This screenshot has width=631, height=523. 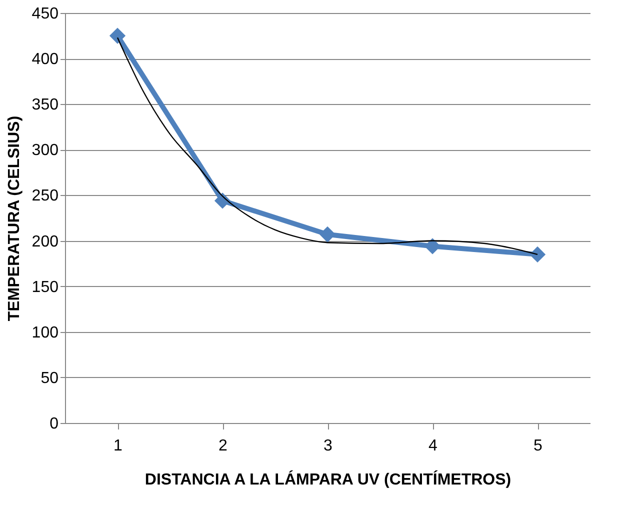 What do you see at coordinates (45, 14) in the screenshot?
I see `y-tick-label: 450` at bounding box center [45, 14].